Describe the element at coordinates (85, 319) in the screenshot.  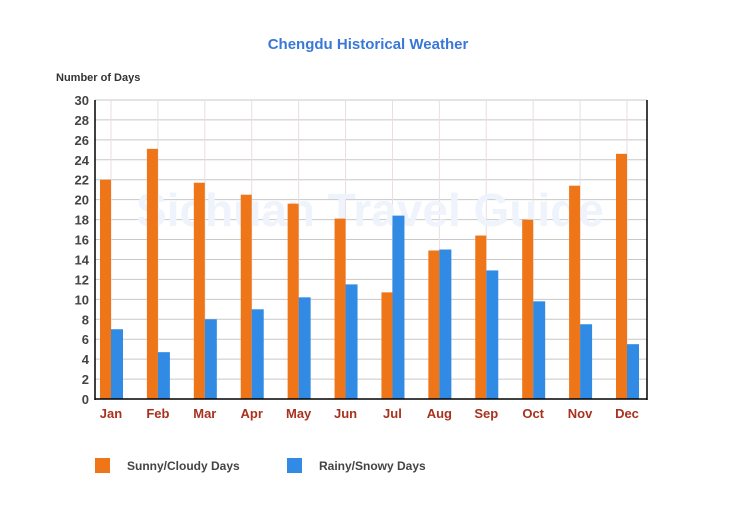
I see `y-tick-label: 8` at that location.